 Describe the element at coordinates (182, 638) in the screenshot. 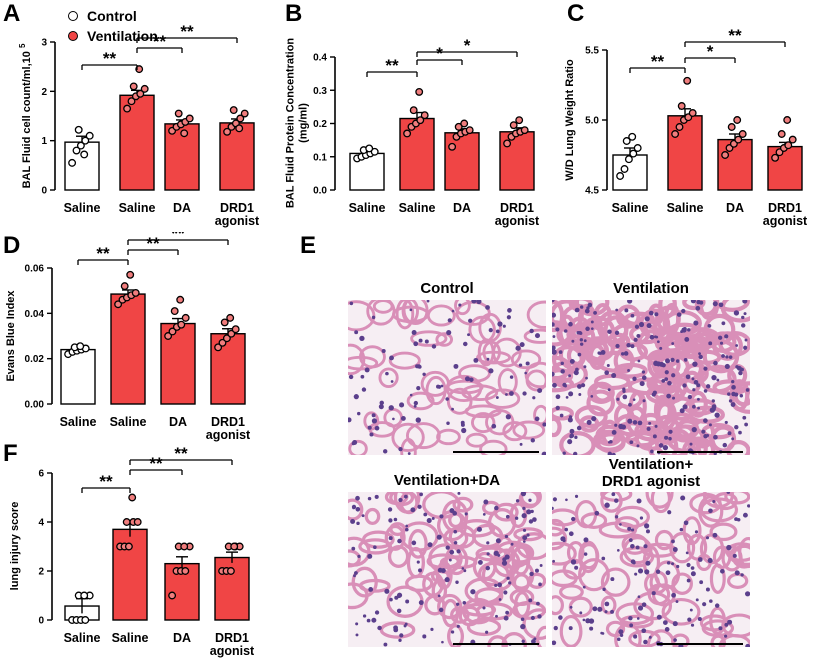

I see `chart-f-x-tick-label: DA` at that location.